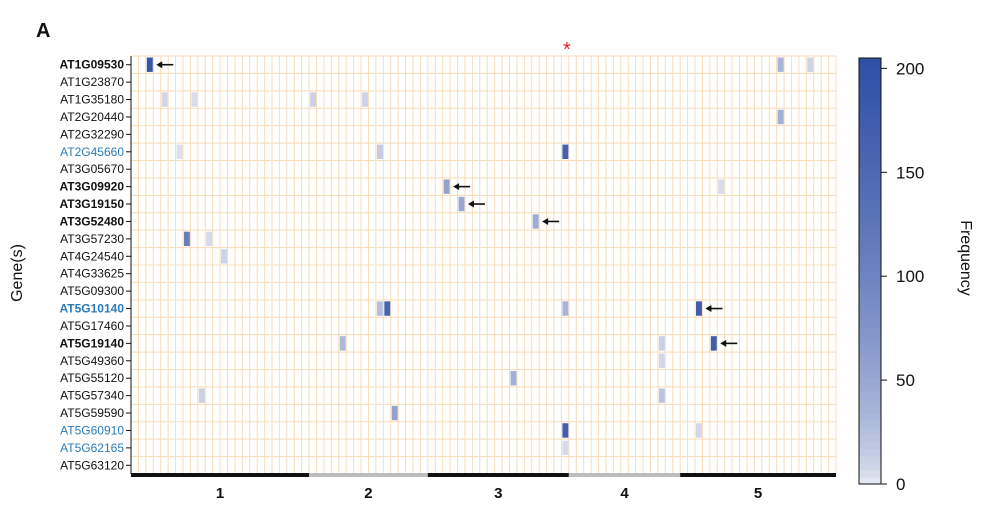 This screenshot has width=998, height=510. What do you see at coordinates (891, 275) in the screenshot?
I see `colorbar: 0 50 100 150 200` at bounding box center [891, 275].